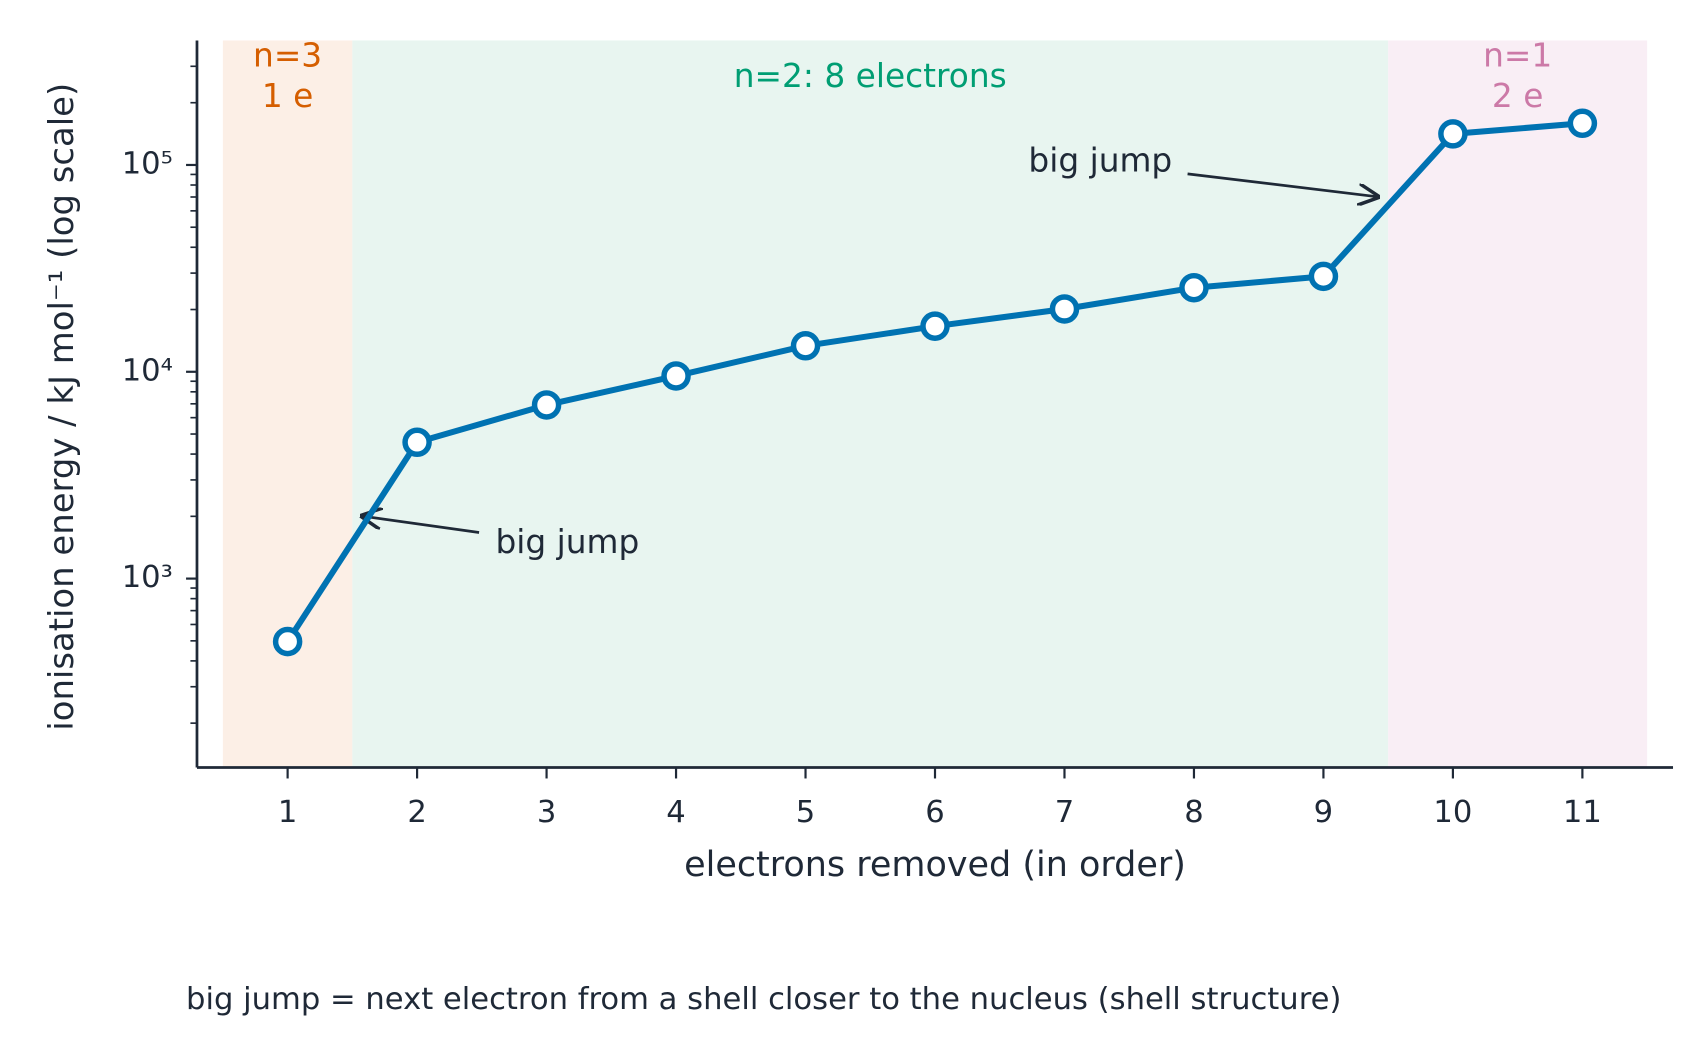  What do you see at coordinates (287, 55) in the screenshot?
I see `shell-label: n=3` at bounding box center [287, 55].